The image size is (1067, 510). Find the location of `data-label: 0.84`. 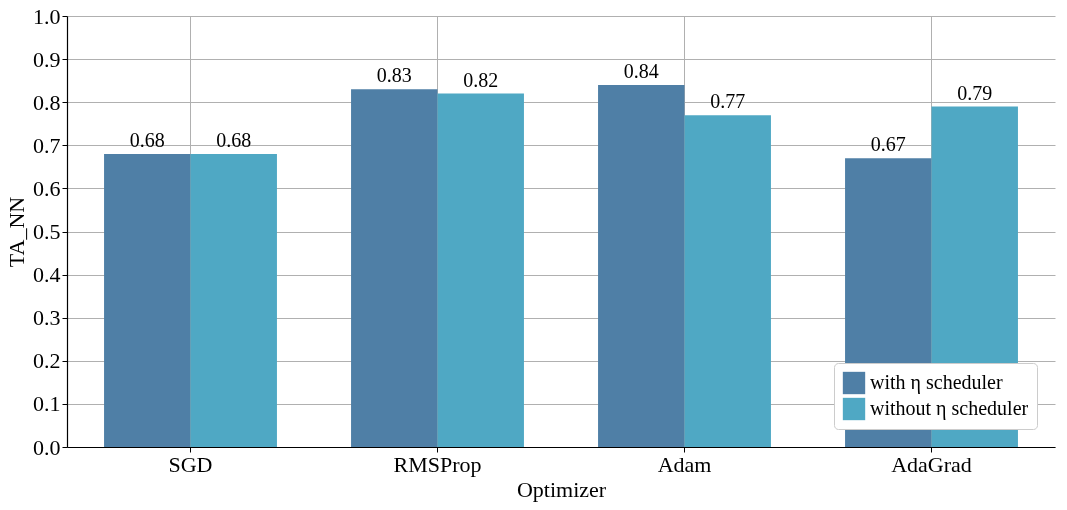

data-label: 0.84 is located at coordinates (641, 70).